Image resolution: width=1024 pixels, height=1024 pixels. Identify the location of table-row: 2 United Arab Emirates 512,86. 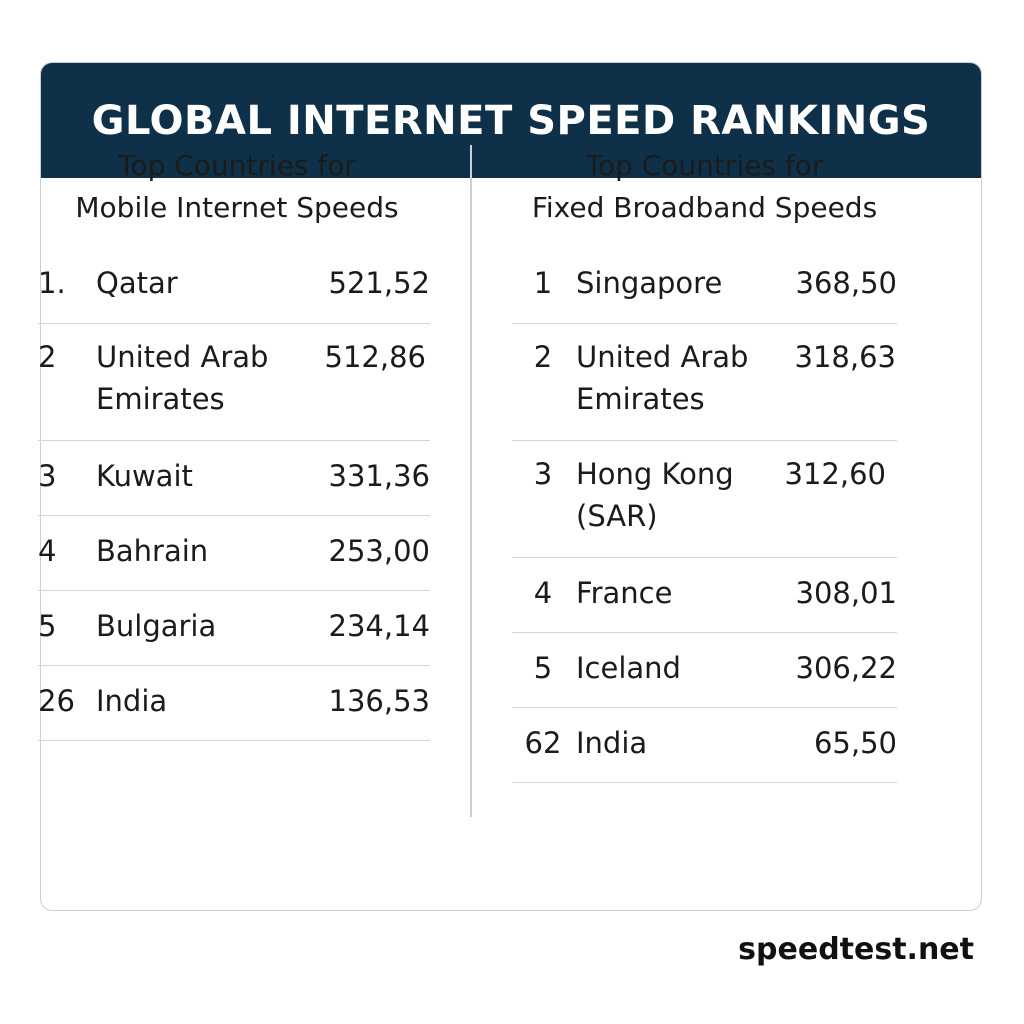
(234, 382).